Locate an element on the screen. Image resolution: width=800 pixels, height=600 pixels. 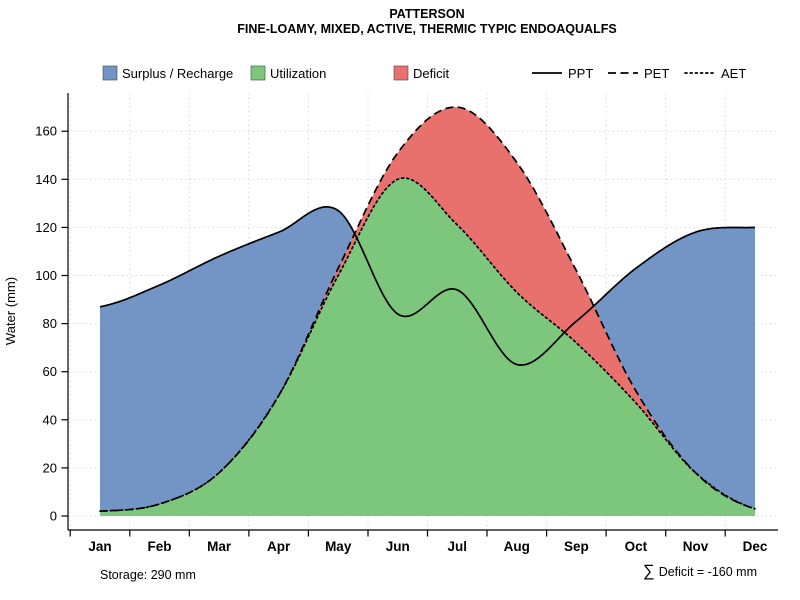
x-tick-label: Apr is located at coordinates (279, 546).